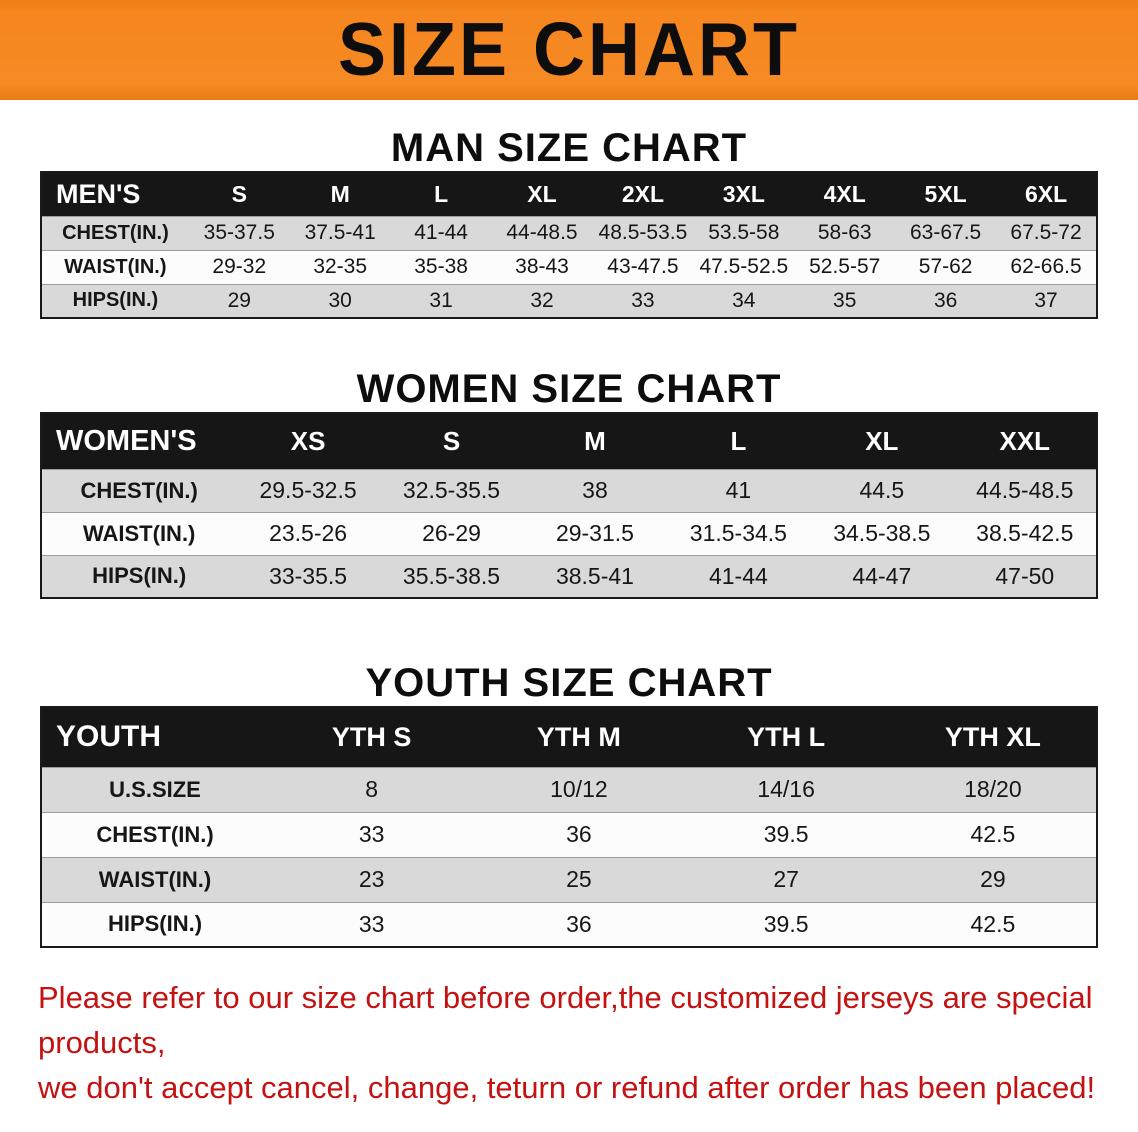 The width and height of the screenshot is (1138, 1132). What do you see at coordinates (946, 194) in the screenshot?
I see `size-column-header: 5XL` at bounding box center [946, 194].